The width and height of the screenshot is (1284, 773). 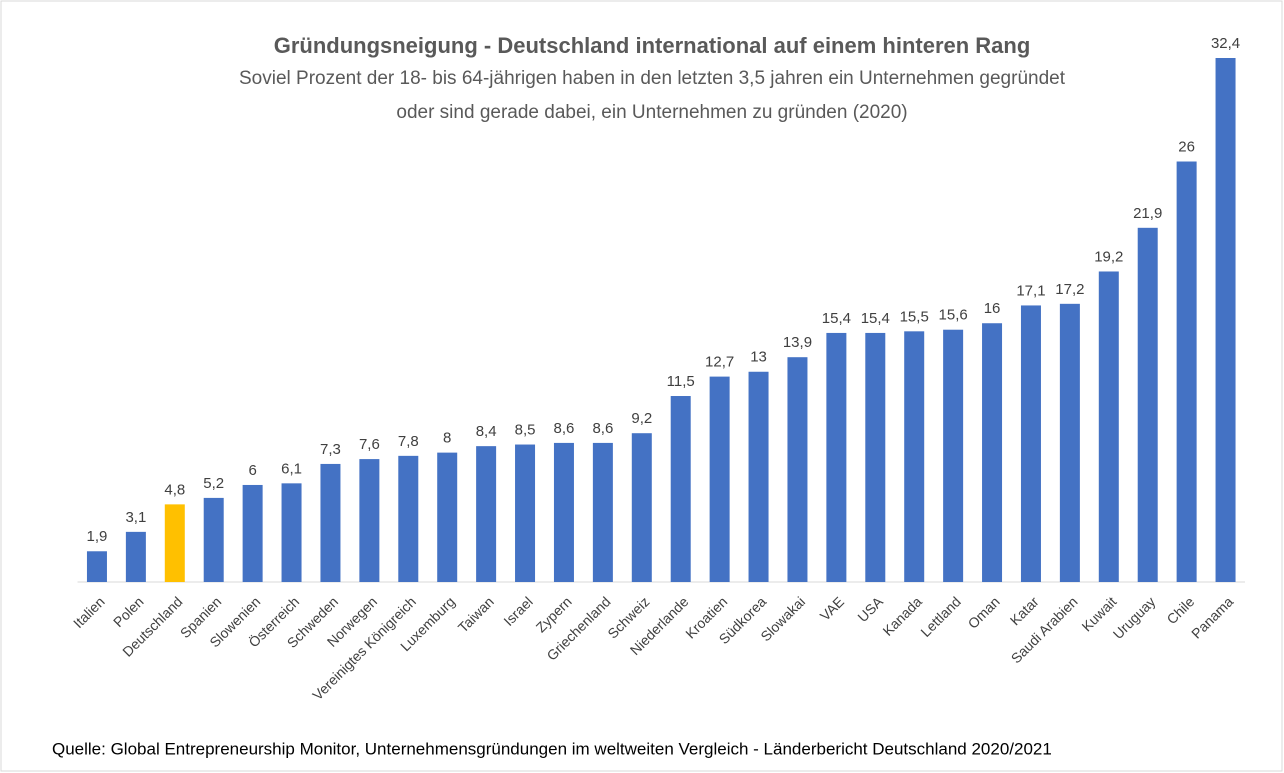 What do you see at coordinates (291, 468) in the screenshot?
I see `value-label: 6,1` at bounding box center [291, 468].